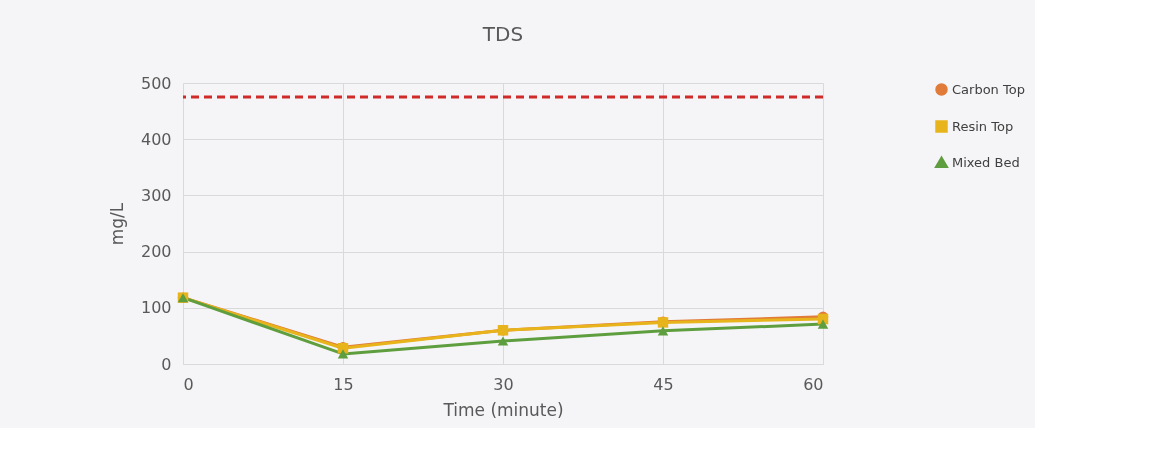 This screenshot has height=473, width=1172. Describe the element at coordinates (166, 364) in the screenshot. I see `y-tick-label: 0` at that location.